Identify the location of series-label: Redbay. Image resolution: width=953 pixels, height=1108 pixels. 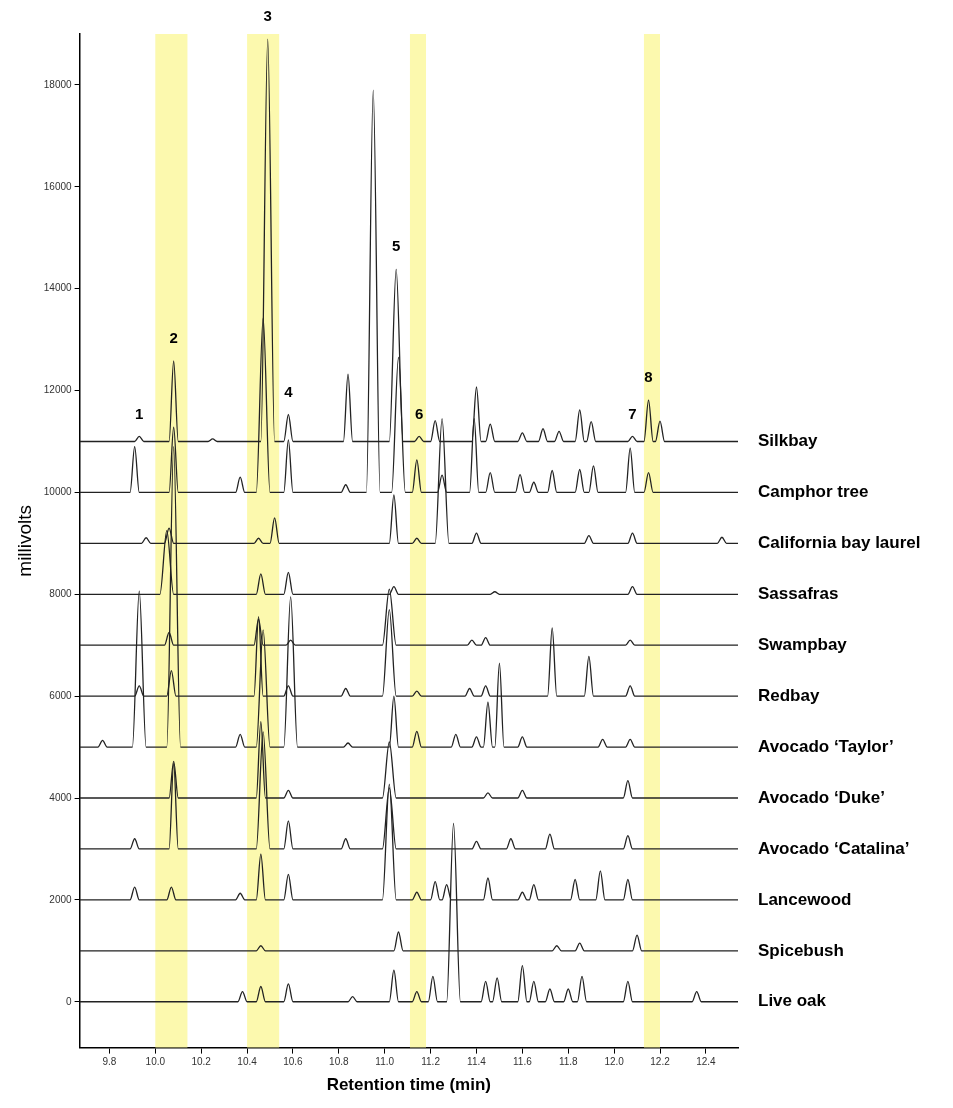
(789, 695).